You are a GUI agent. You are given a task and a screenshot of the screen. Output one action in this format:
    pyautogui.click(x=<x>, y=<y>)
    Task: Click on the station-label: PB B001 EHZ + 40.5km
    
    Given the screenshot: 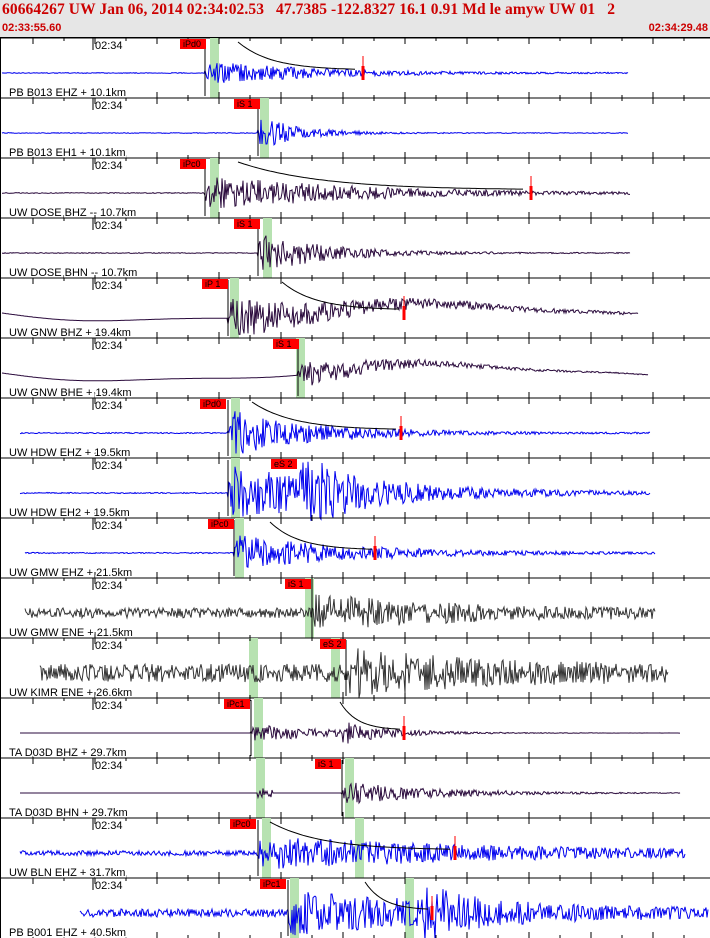 What is the action you would take?
    pyautogui.click(x=67, y=932)
    